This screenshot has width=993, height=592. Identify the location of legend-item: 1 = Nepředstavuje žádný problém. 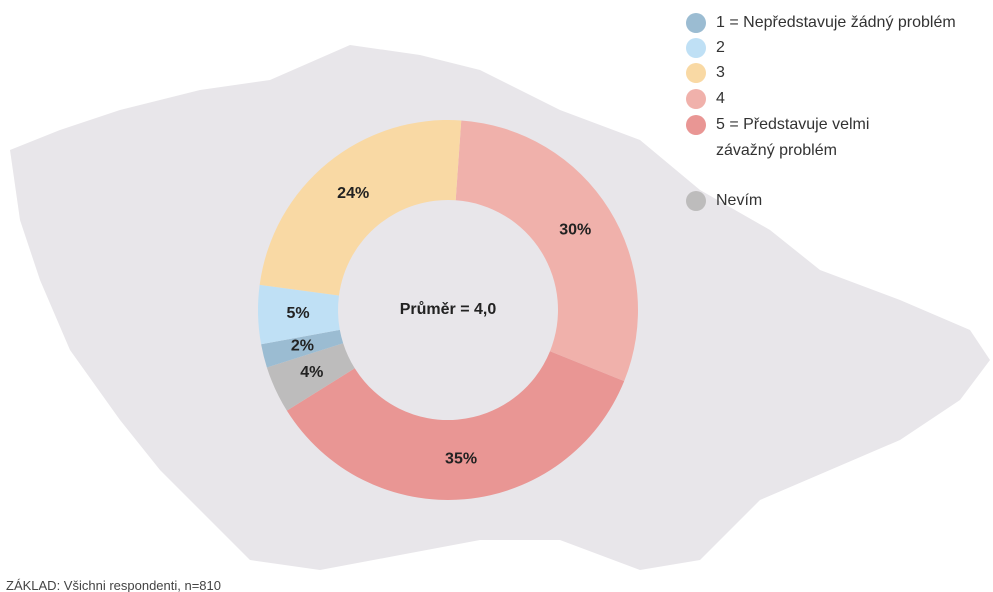
(836, 23).